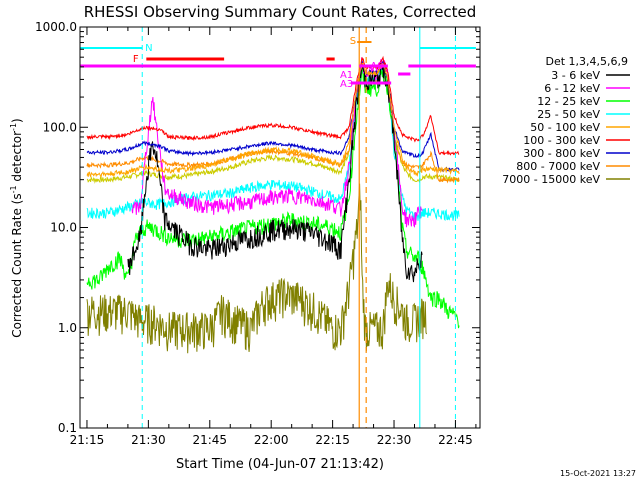  What do you see at coordinates (136, 59) in the screenshot?
I see `flare-label: F` at bounding box center [136, 59].